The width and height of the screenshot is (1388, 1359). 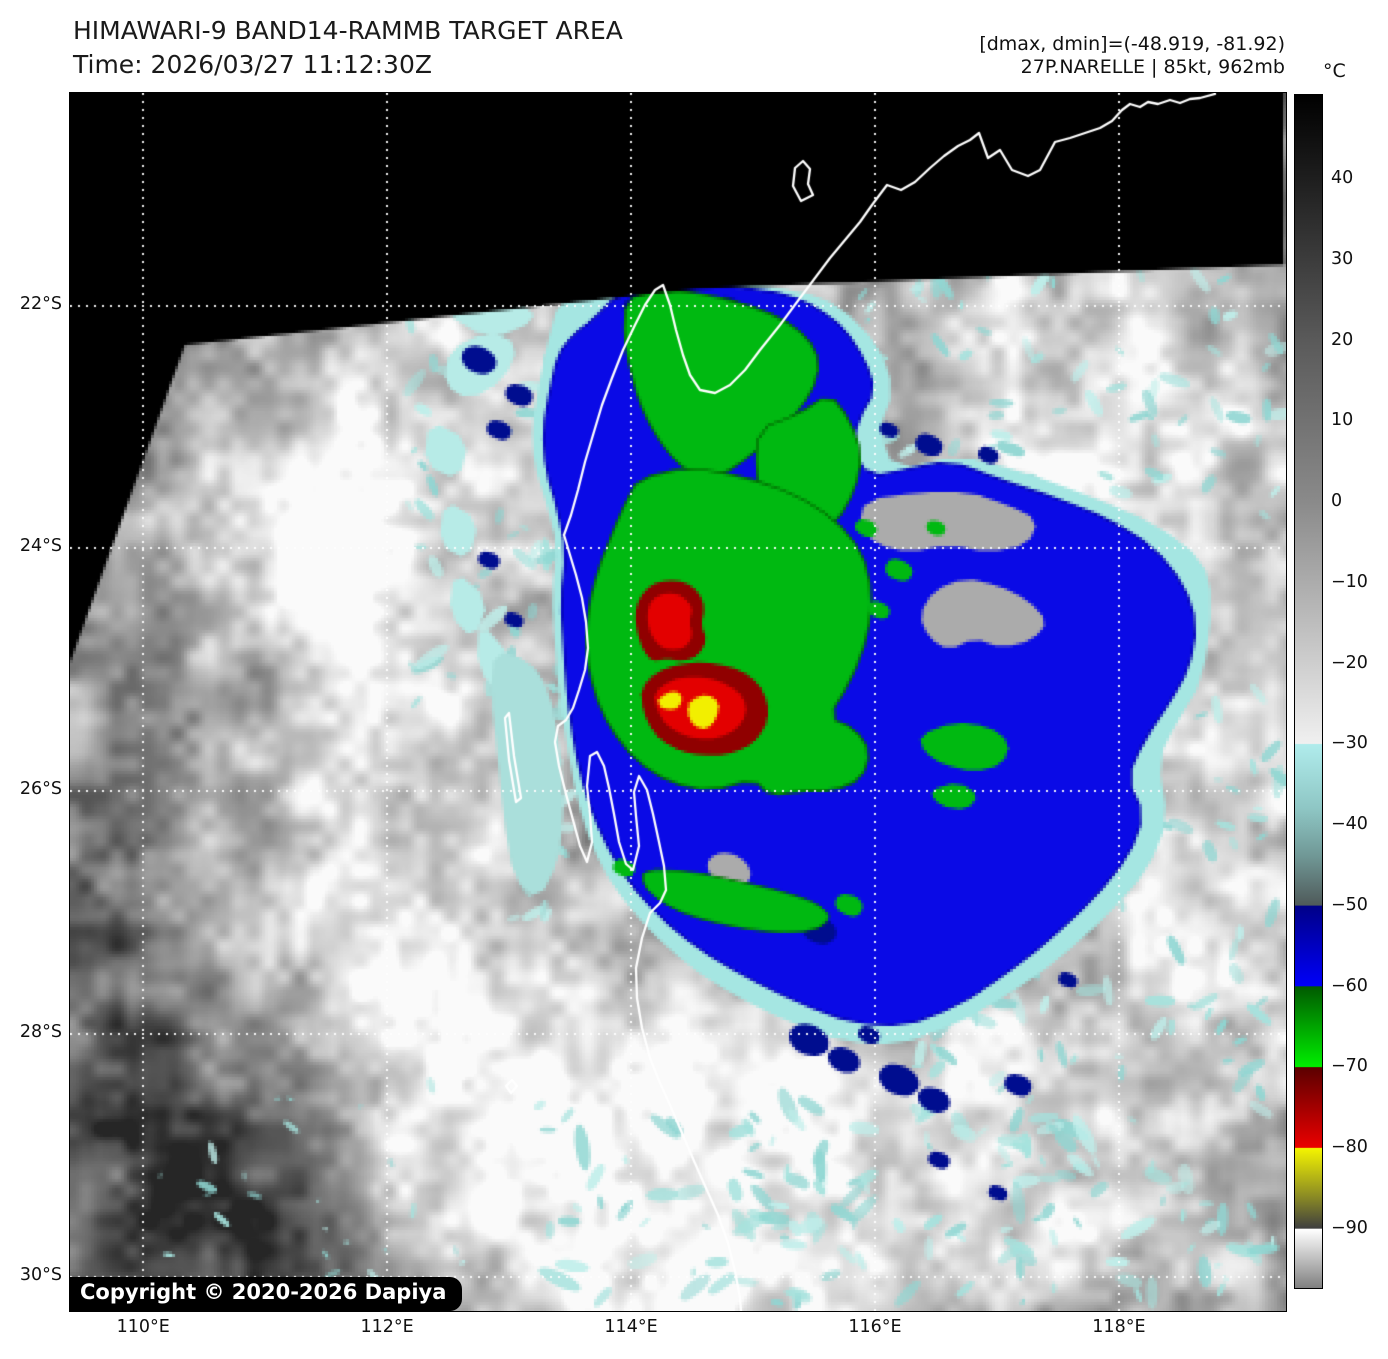 I want to click on page-title: HIMAWARI-9 BAND14-RAMMB TARGET AREA, so click(x=348, y=30).